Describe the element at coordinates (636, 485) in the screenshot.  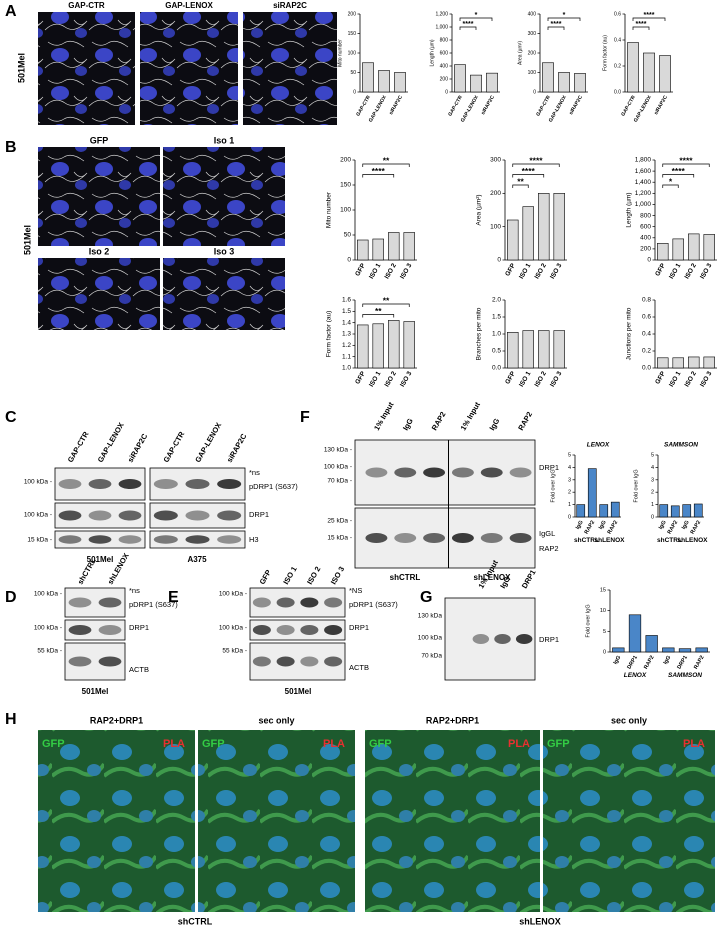
I see `y-axis-label: Fold over IgG` at that location.